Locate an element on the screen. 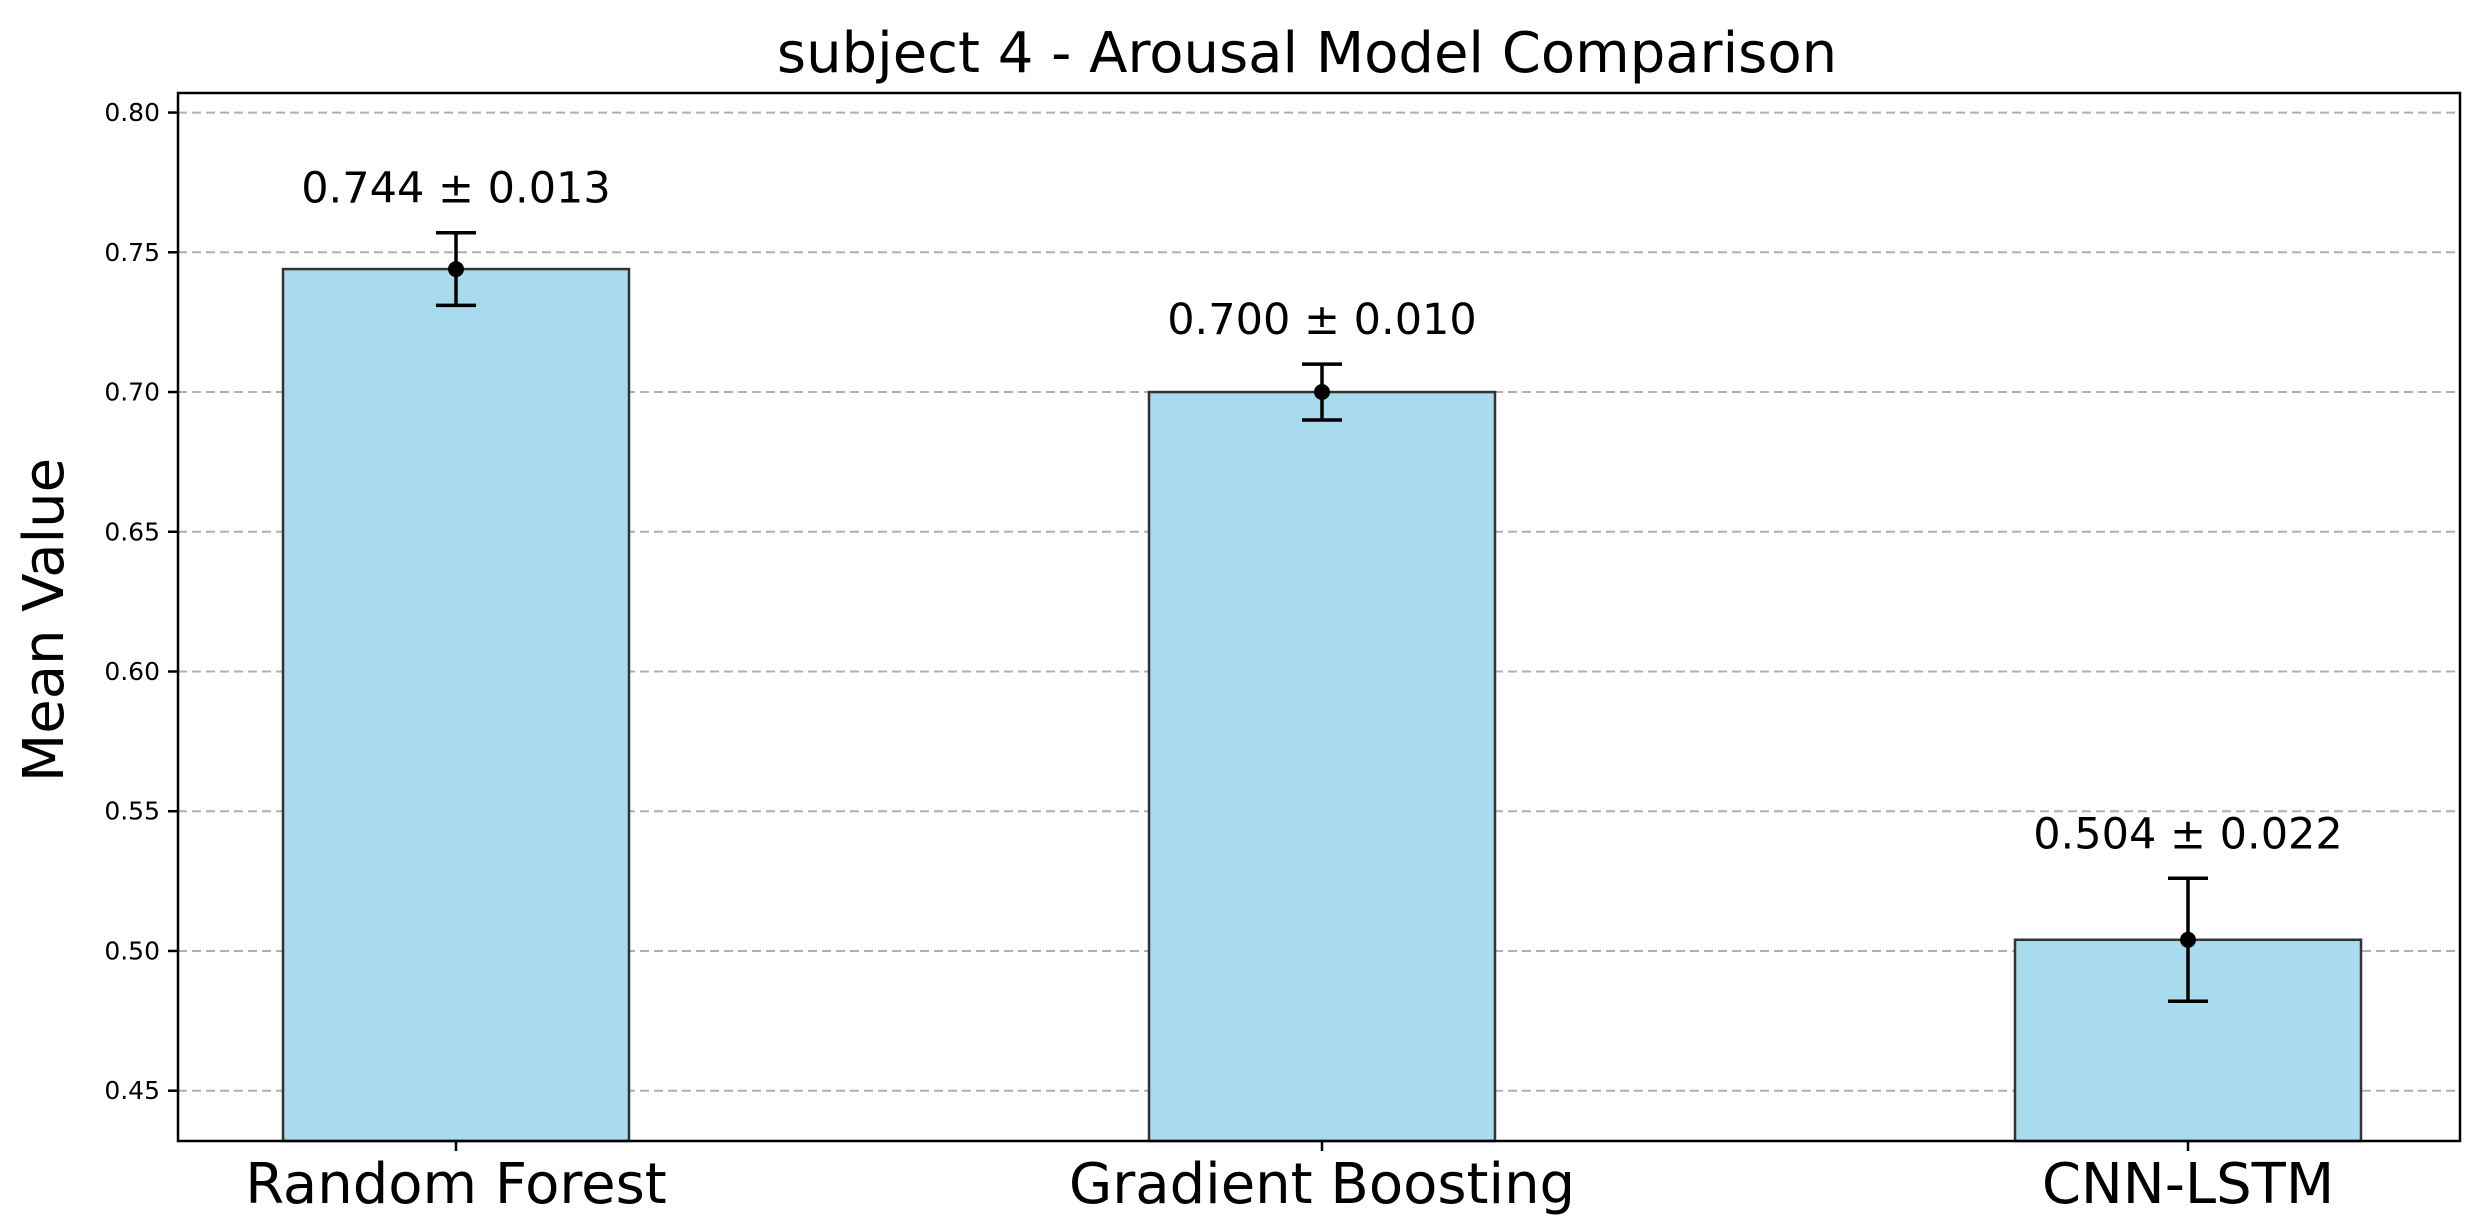 The width and height of the screenshot is (2485, 1223). y-tick-label: 0.45 is located at coordinates (132, 1090).